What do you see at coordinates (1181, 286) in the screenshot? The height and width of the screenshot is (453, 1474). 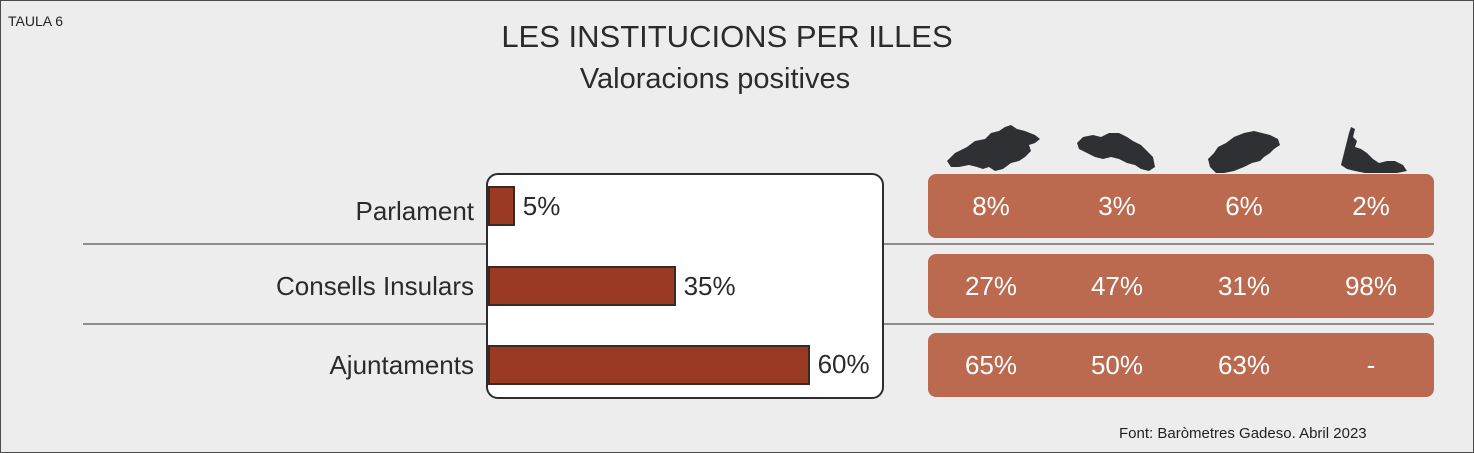 I see `islands-row-consells-insulars: 27% 47% 31% 98%` at bounding box center [1181, 286].